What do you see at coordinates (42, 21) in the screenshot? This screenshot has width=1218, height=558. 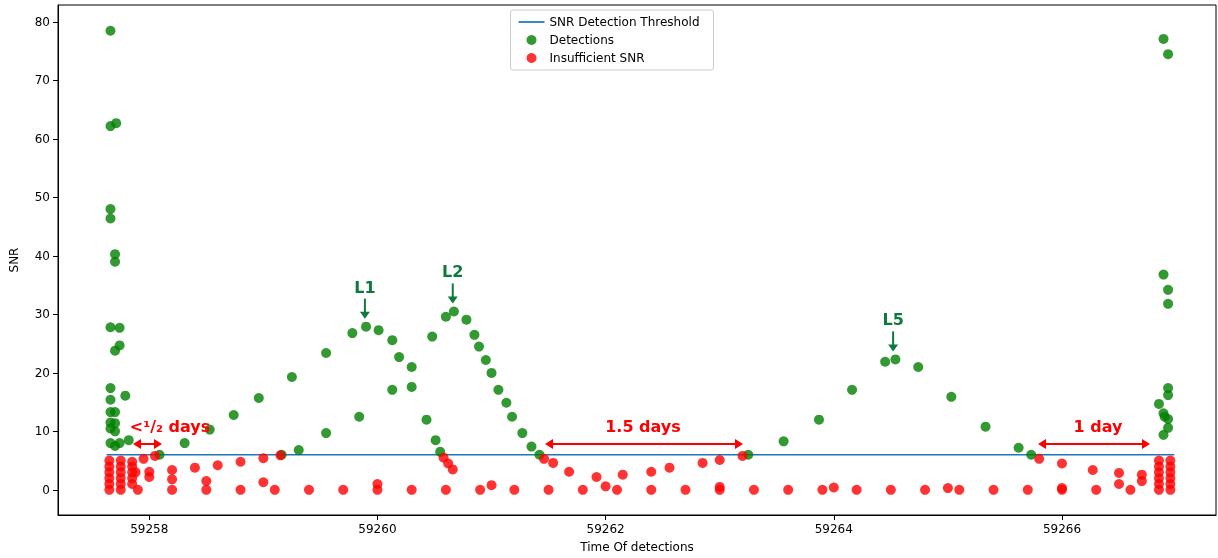 I see `y-tick-label: 80` at bounding box center [42, 21].